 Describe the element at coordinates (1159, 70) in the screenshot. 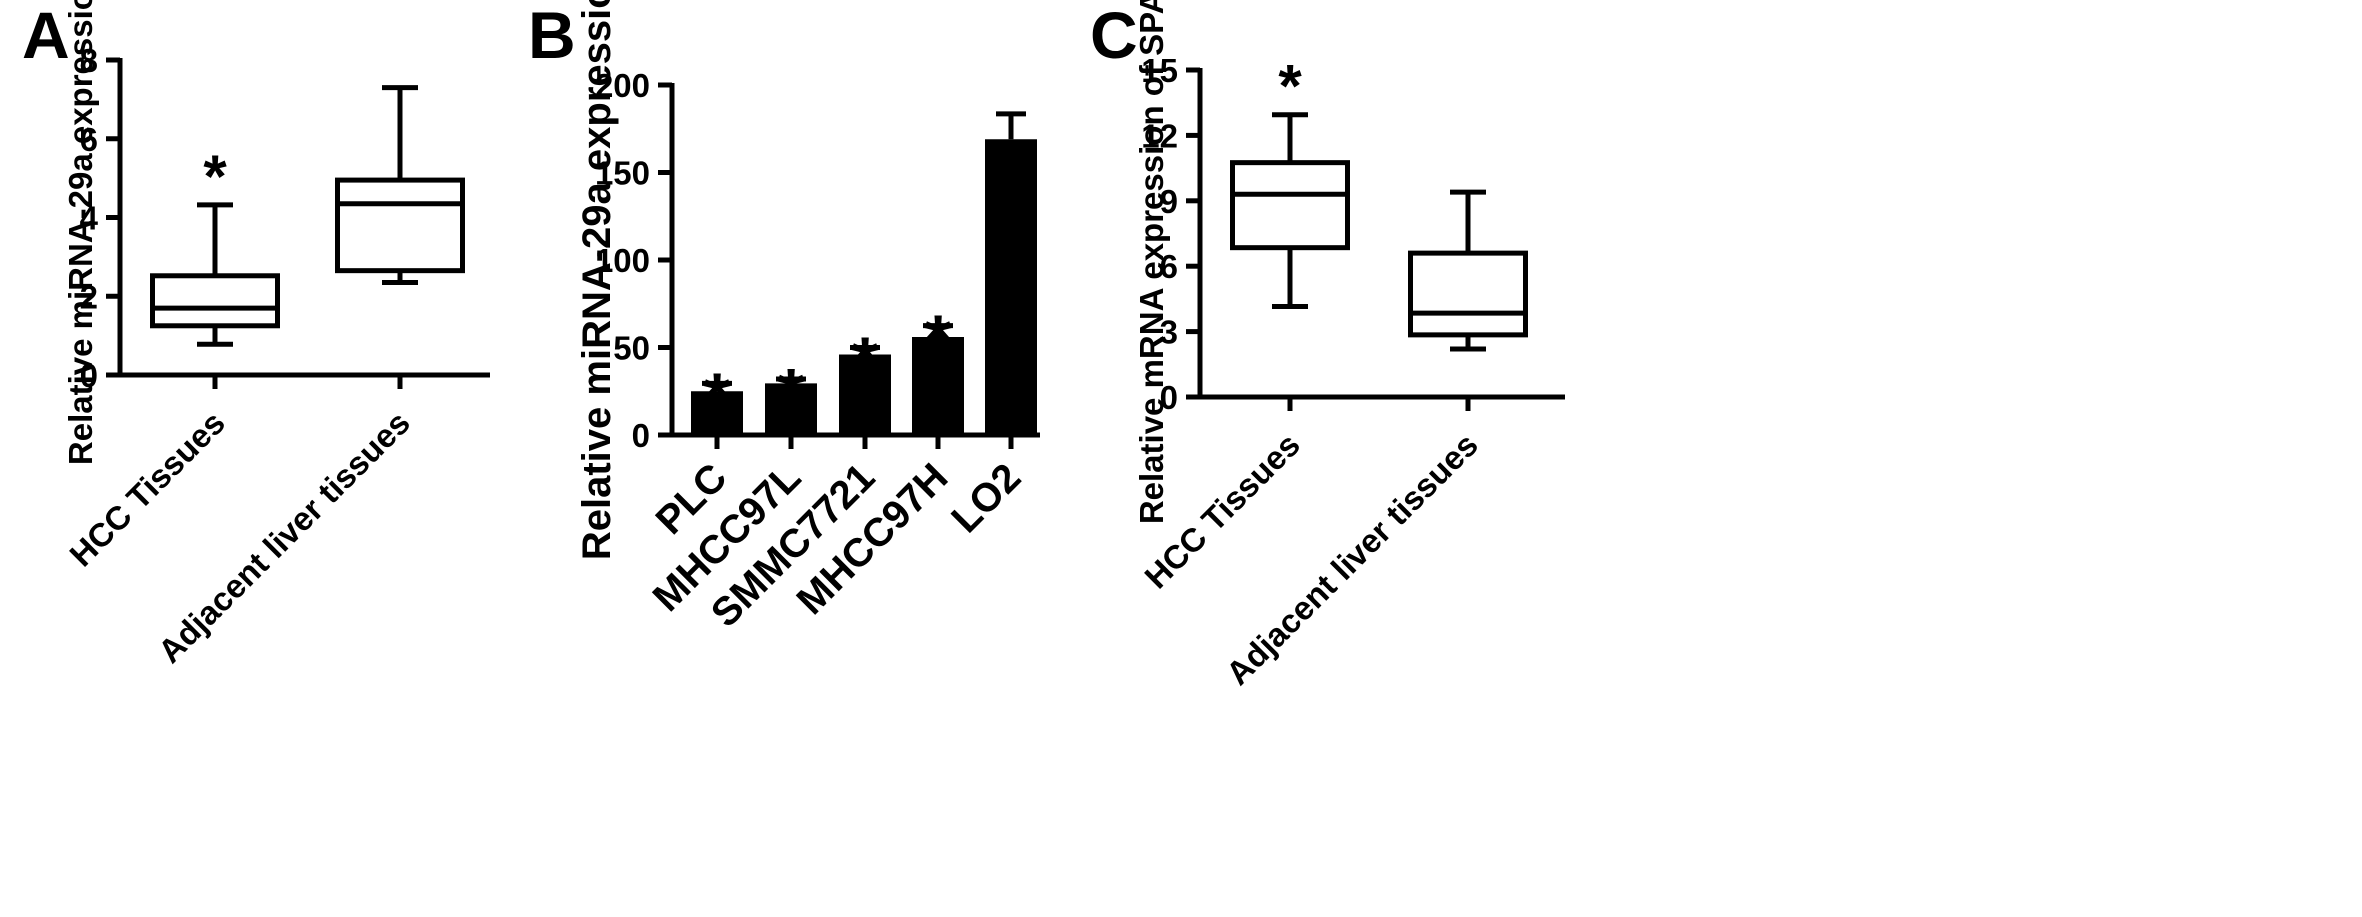

I see `y-tick-label: 15` at that location.